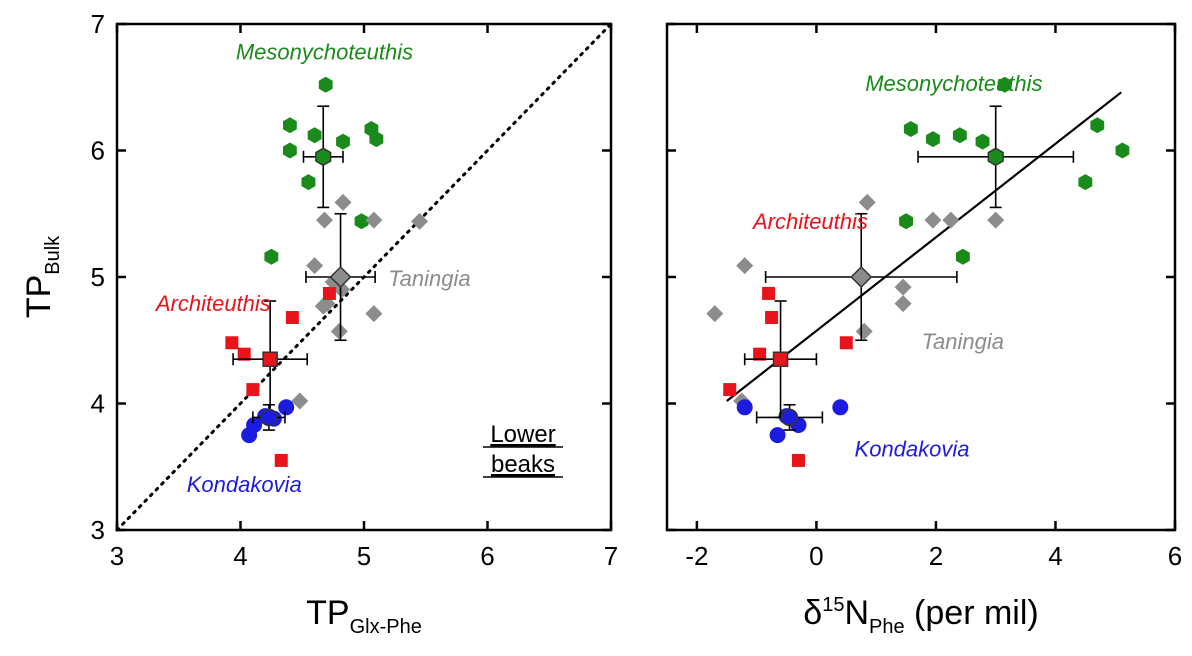 The image size is (1192, 656). What do you see at coordinates (212, 303) in the screenshot?
I see `species-label: Architeuthis` at bounding box center [212, 303].